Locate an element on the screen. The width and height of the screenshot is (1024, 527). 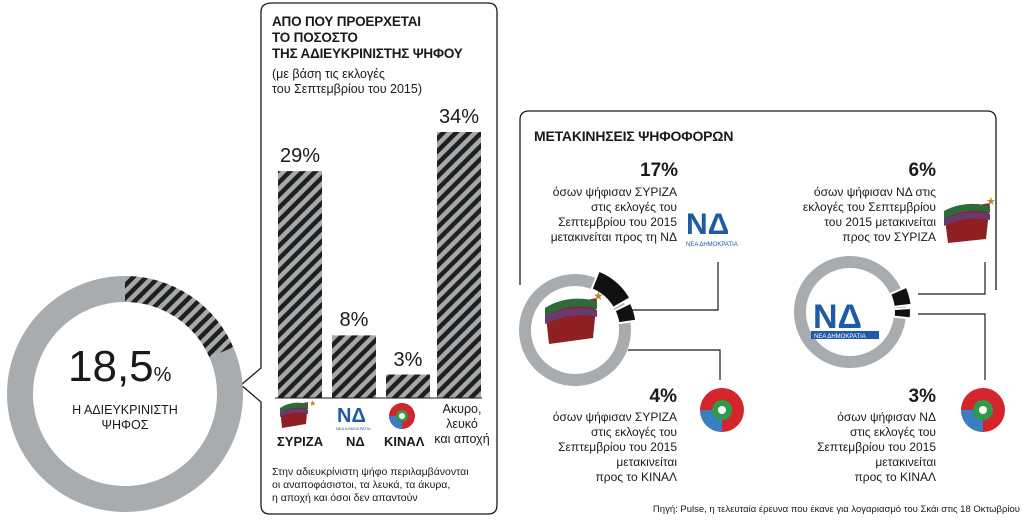
label-other-3: και αποχή is located at coordinates (462, 439).